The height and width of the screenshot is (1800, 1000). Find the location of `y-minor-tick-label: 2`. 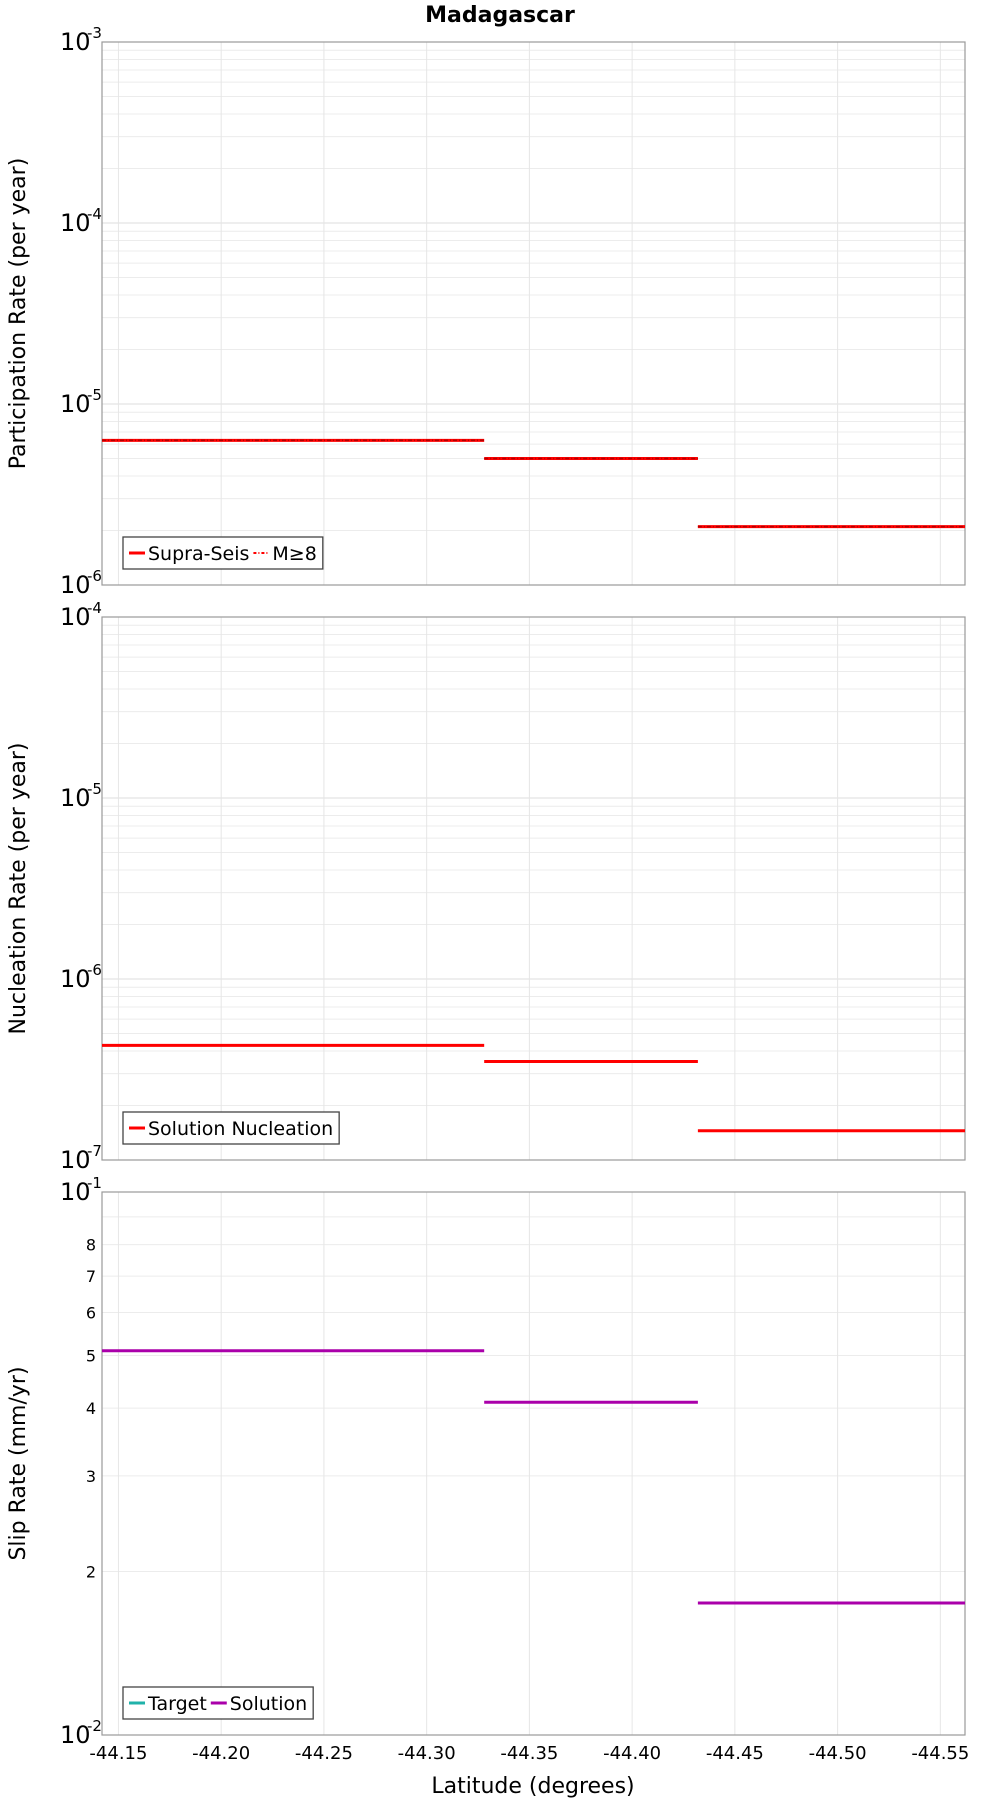

y-minor-tick-label: 2 is located at coordinates (91, 1572).